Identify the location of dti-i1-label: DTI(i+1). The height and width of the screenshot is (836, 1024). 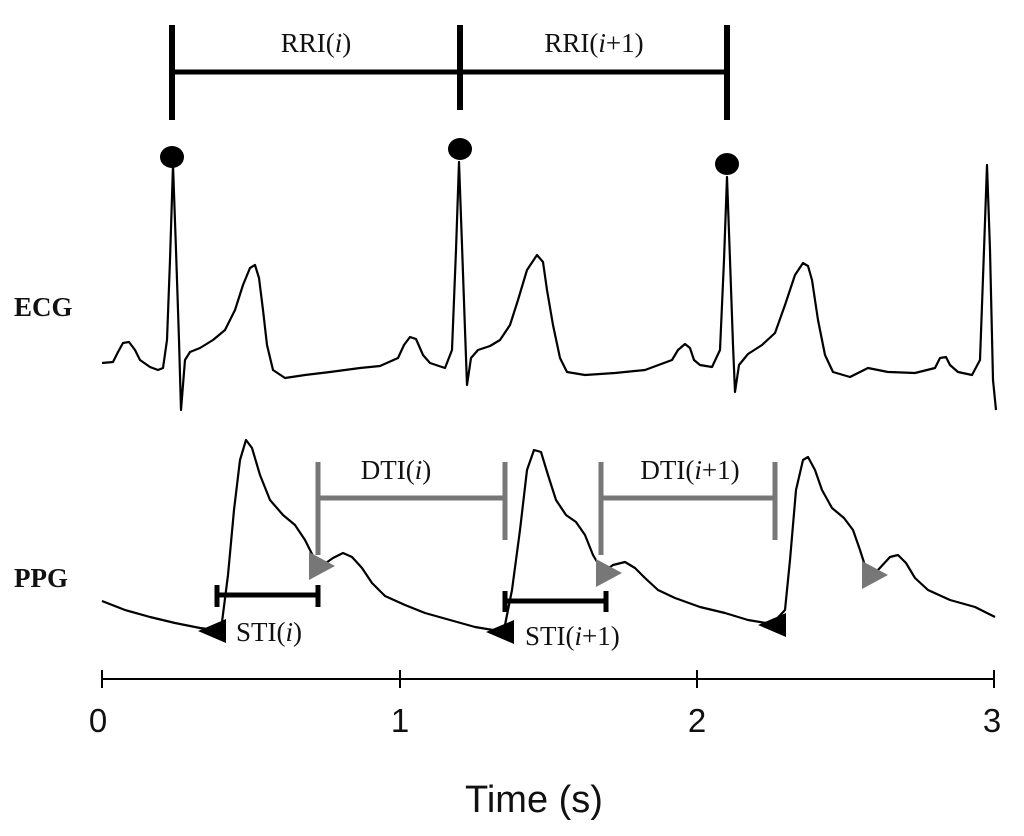
(689, 470).